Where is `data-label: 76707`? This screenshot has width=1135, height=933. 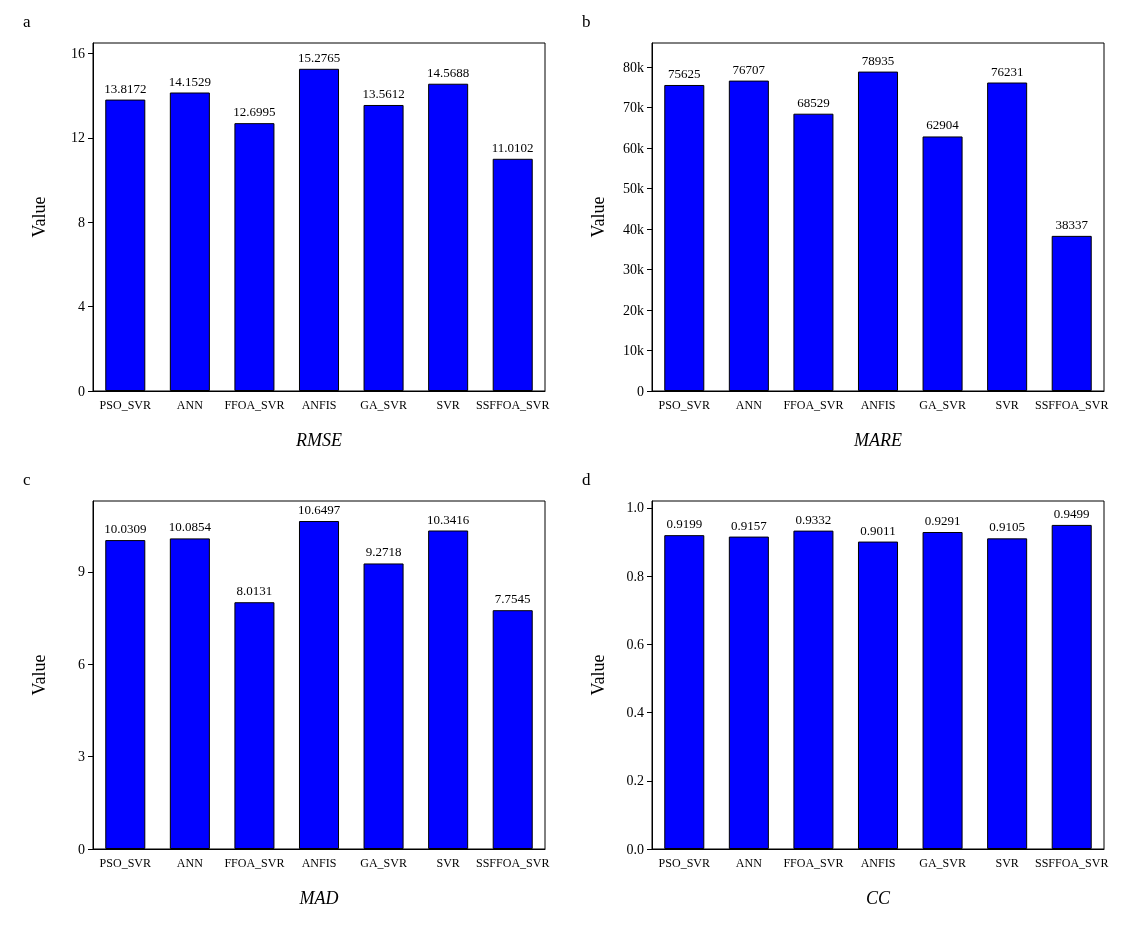 data-label: 76707 is located at coordinates (749, 69).